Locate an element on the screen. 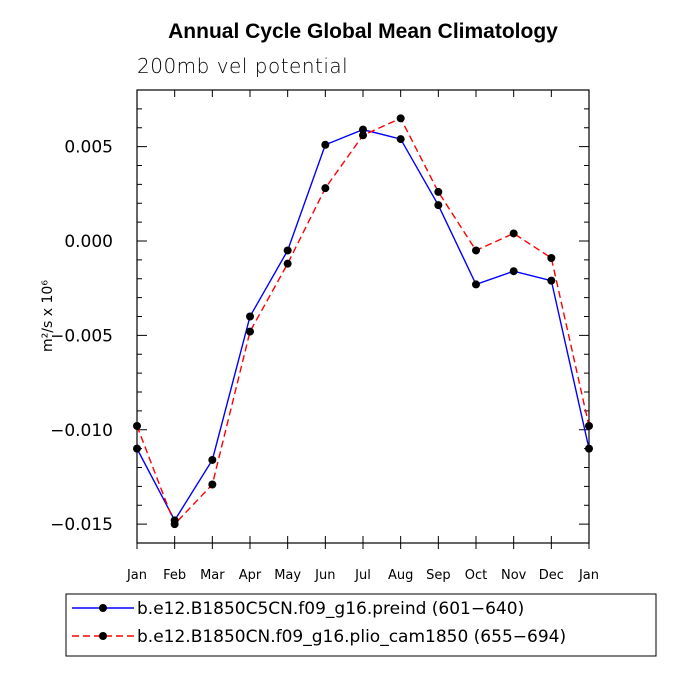  y-tick-labels: 0.005 0.000 −0.005 −0.010 −0.015 is located at coordinates (81, 337).